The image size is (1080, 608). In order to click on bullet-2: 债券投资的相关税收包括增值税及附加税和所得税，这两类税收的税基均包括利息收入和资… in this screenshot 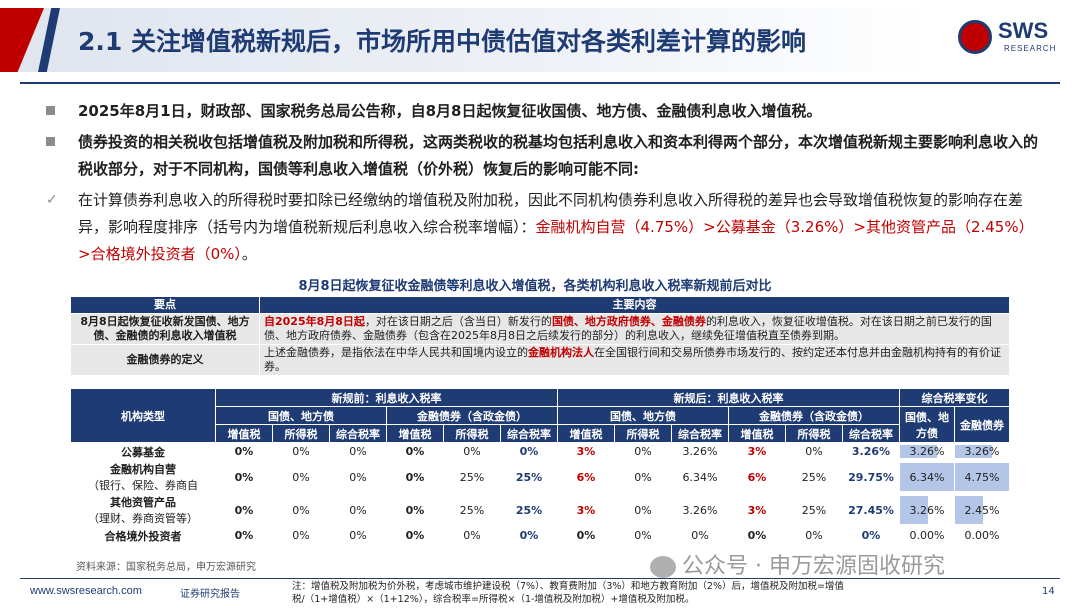, I will do `click(546, 156)`.